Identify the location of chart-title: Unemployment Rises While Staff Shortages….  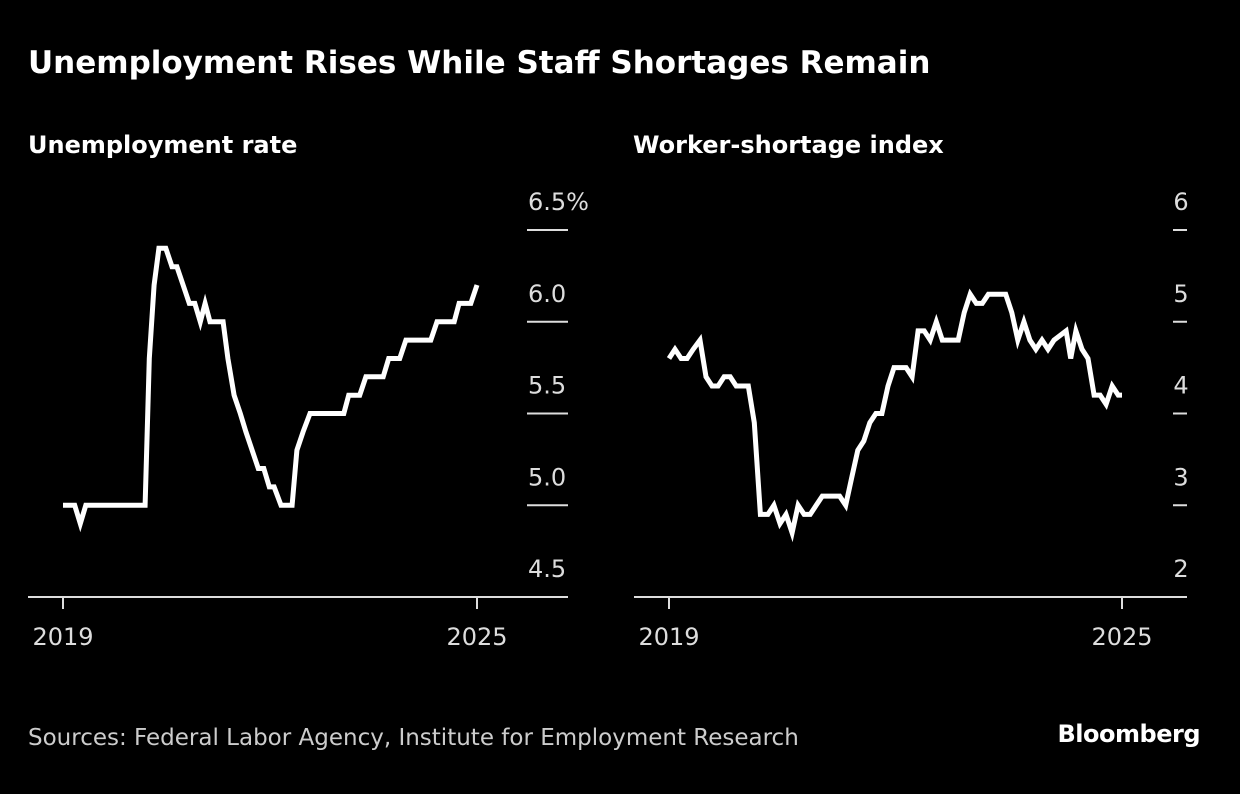
(479, 63).